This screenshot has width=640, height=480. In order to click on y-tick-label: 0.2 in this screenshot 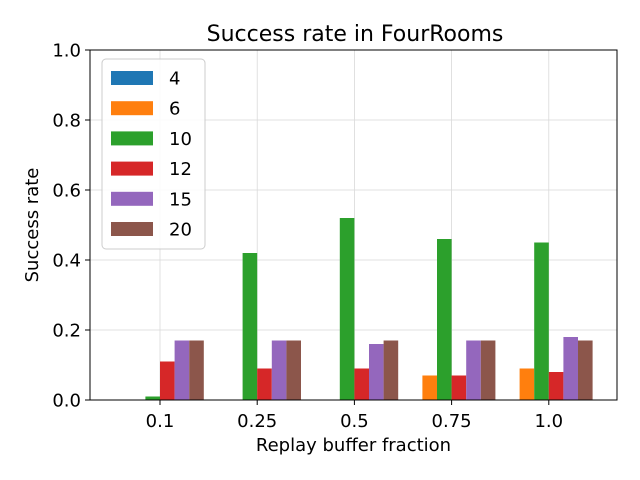, I will do `click(66, 331)`.